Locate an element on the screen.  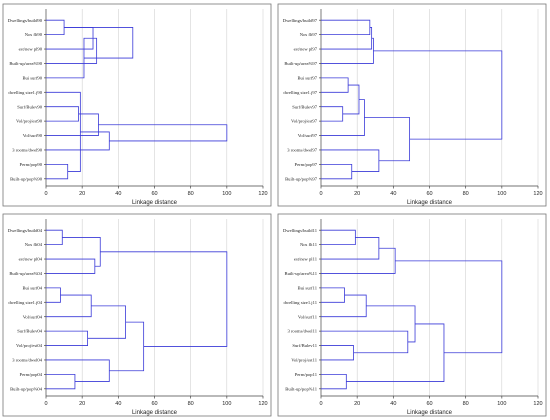
leaf-label: 3 rooms/dwel90 is located at coordinates (27, 150).